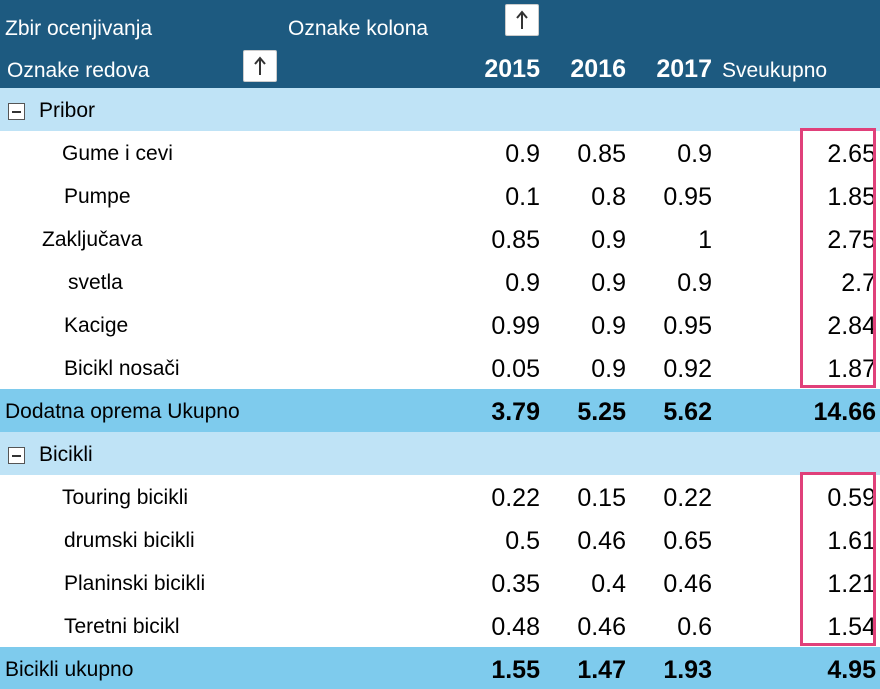 The height and width of the screenshot is (689, 880). What do you see at coordinates (129, 540) in the screenshot?
I see `row-label: drumski bicikli` at bounding box center [129, 540].